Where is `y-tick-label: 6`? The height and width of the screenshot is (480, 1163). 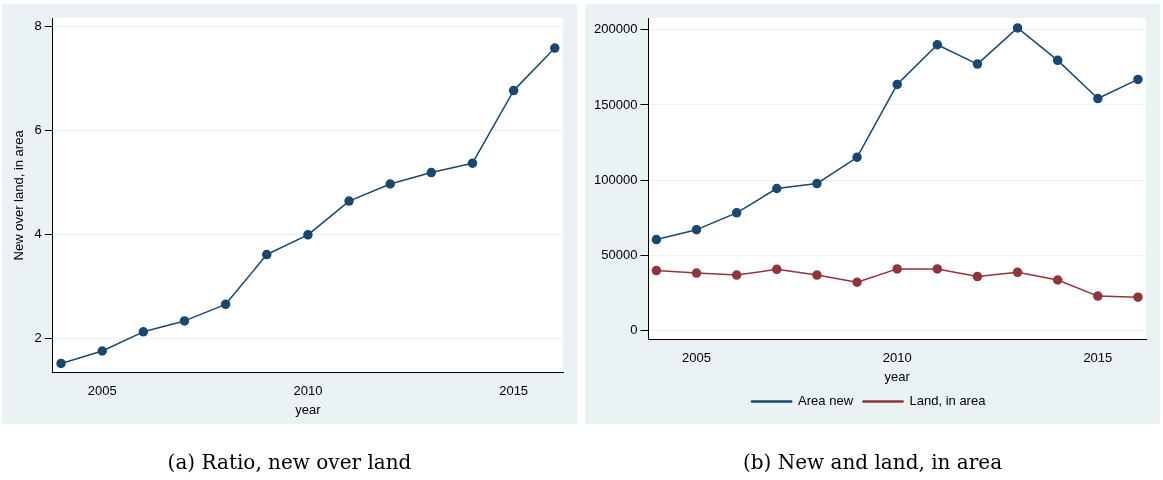
y-tick-label: 6 is located at coordinates (38, 130).